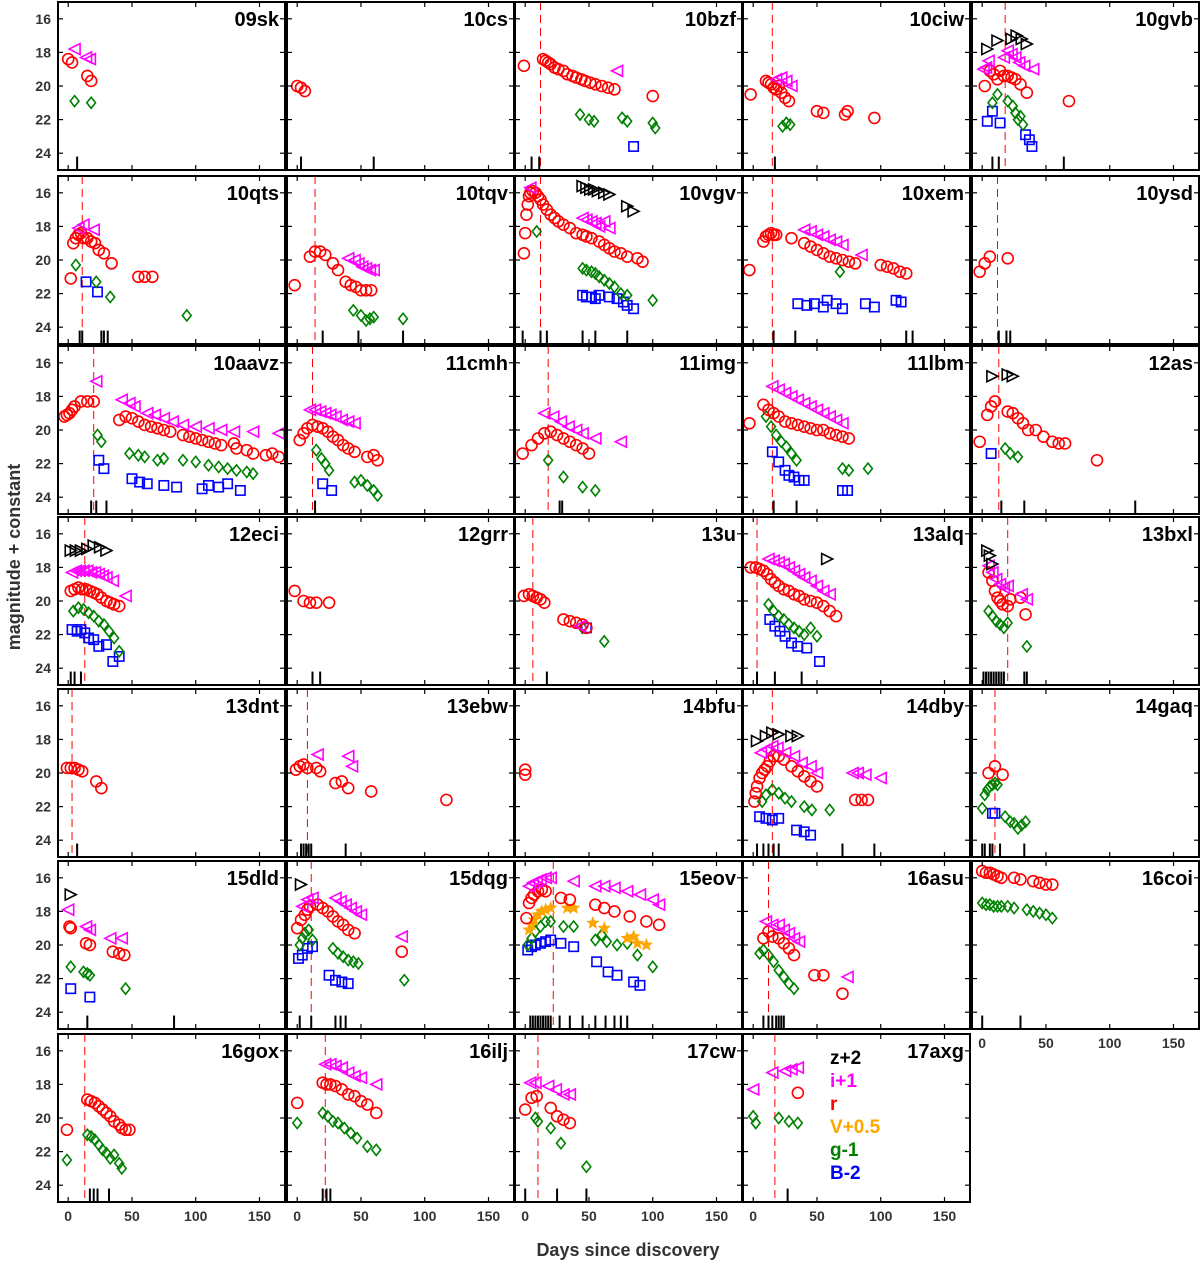  What do you see at coordinates (856, 430) in the screenshot?
I see `panel-11lbm: 11lbm` at bounding box center [856, 430].